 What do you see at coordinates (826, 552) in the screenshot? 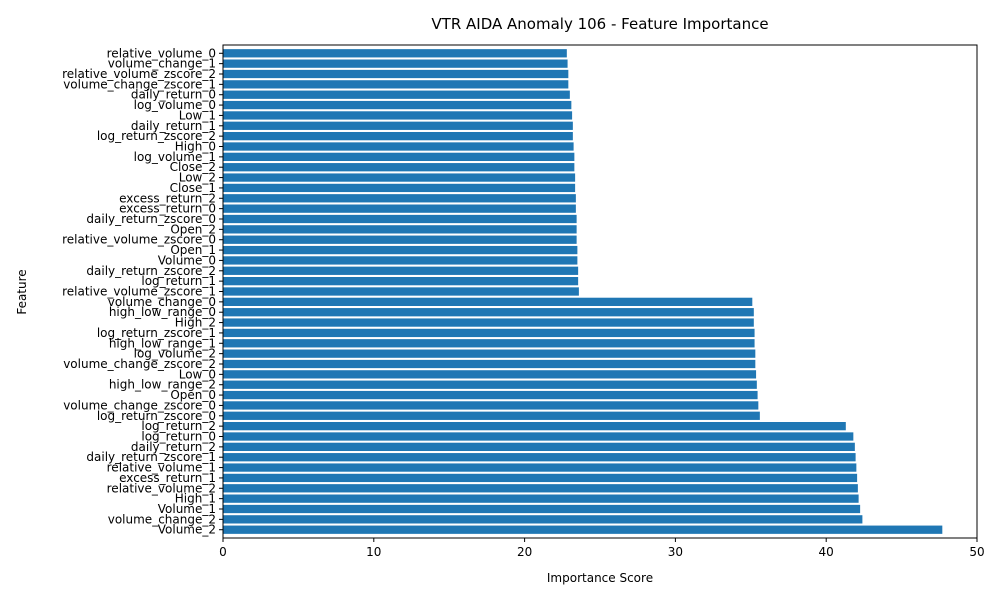
I see `x-tick-label: 40` at bounding box center [826, 552].